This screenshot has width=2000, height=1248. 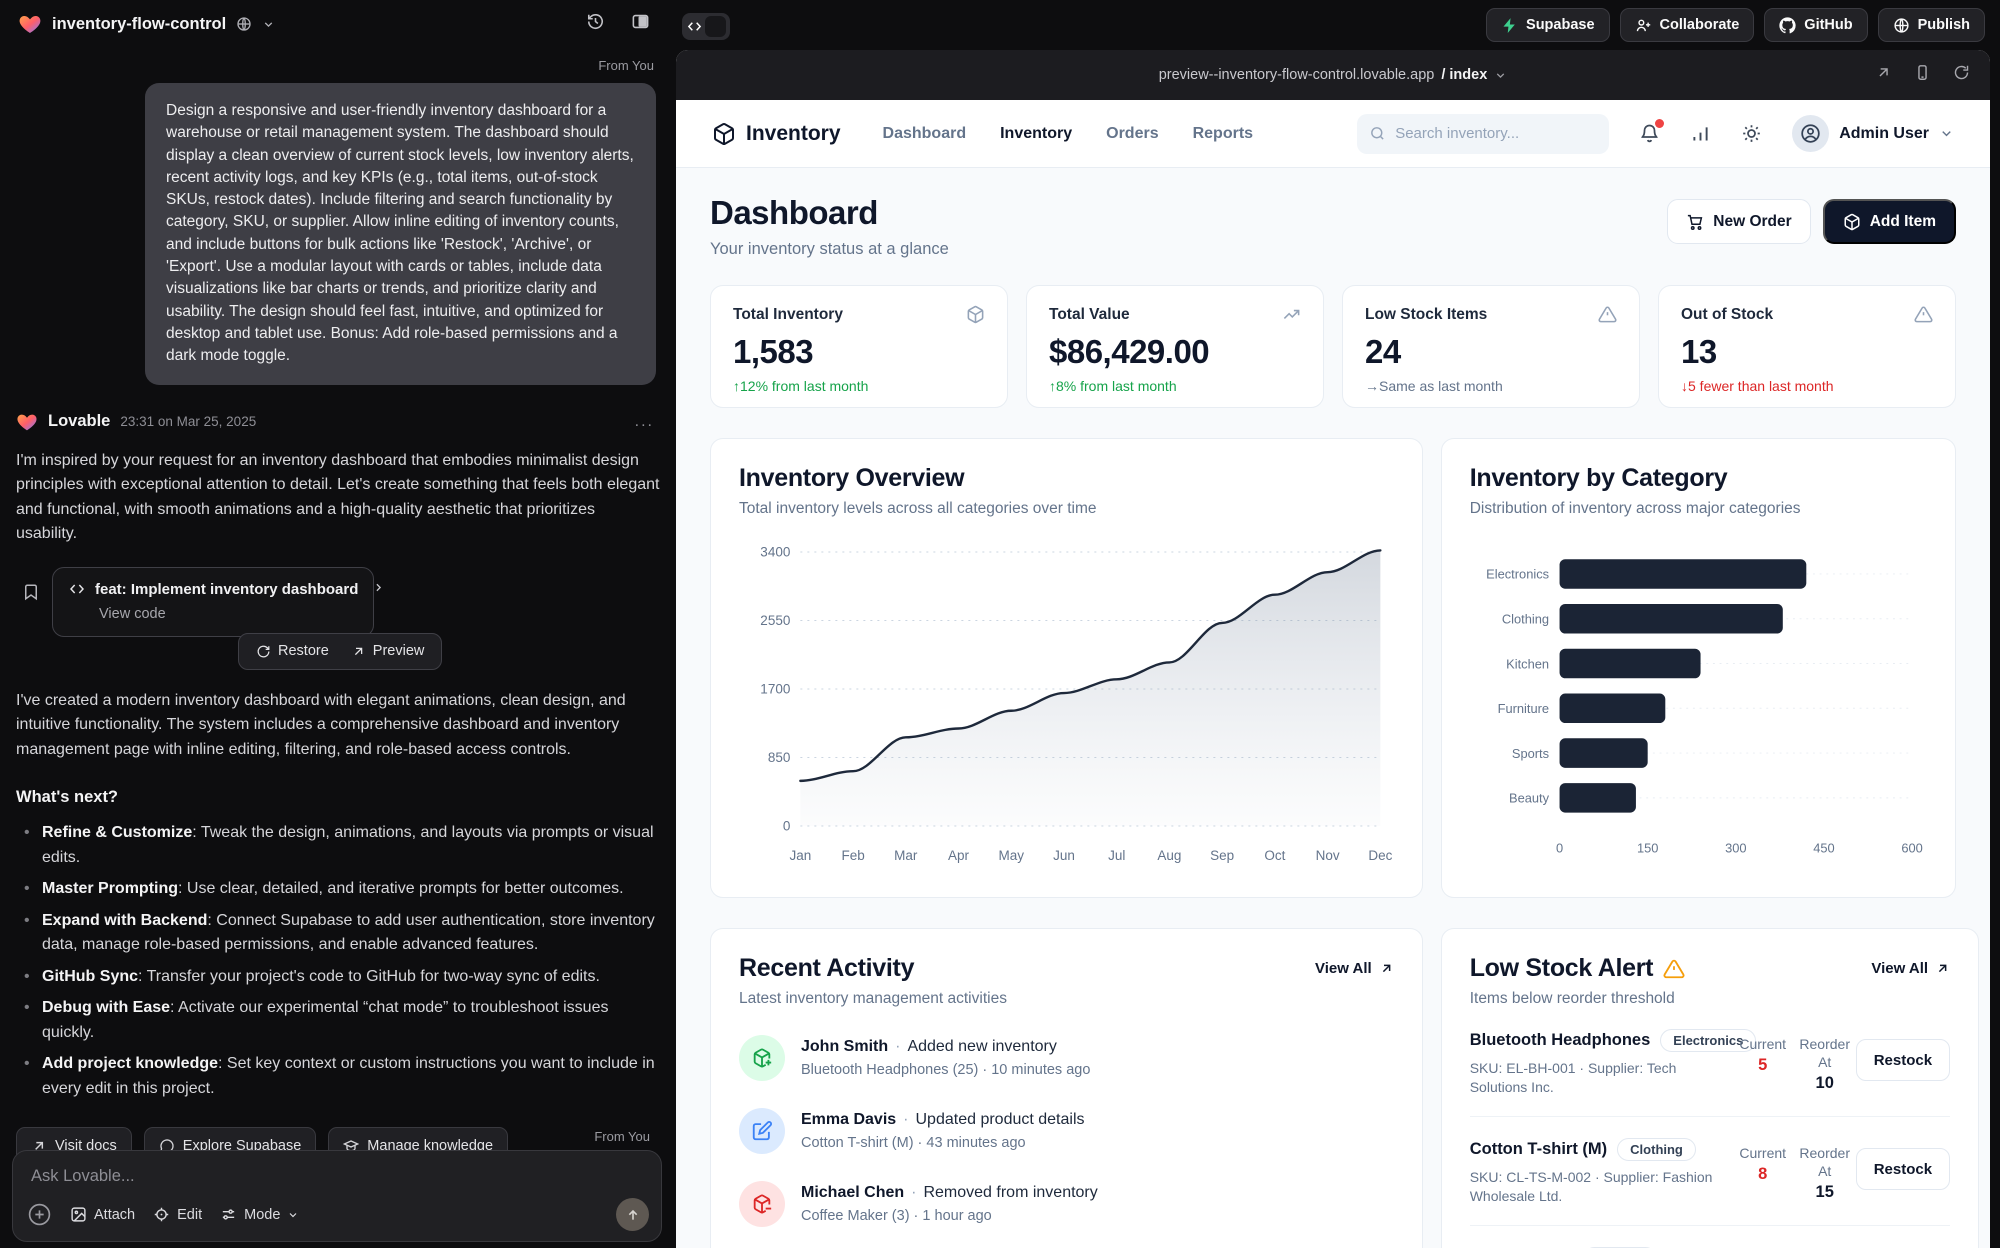 I want to click on button-label: Collaborate, so click(x=1699, y=25).